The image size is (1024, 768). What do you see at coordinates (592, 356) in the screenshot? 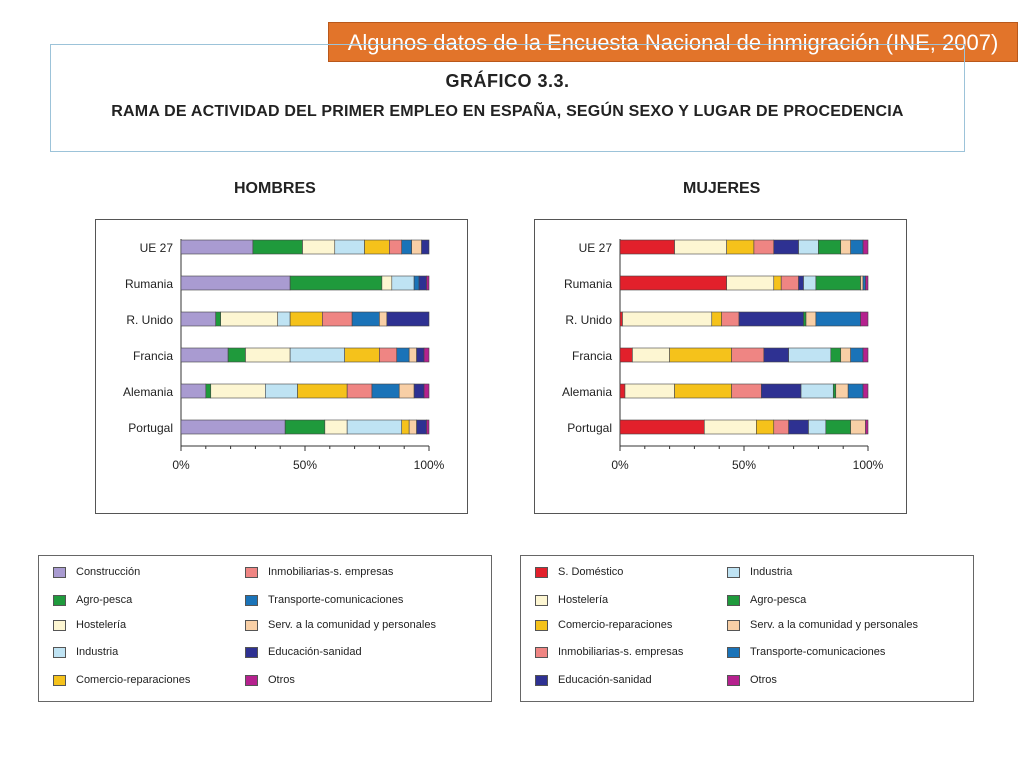
I see `mujeres-category-label: Francia` at bounding box center [592, 356].